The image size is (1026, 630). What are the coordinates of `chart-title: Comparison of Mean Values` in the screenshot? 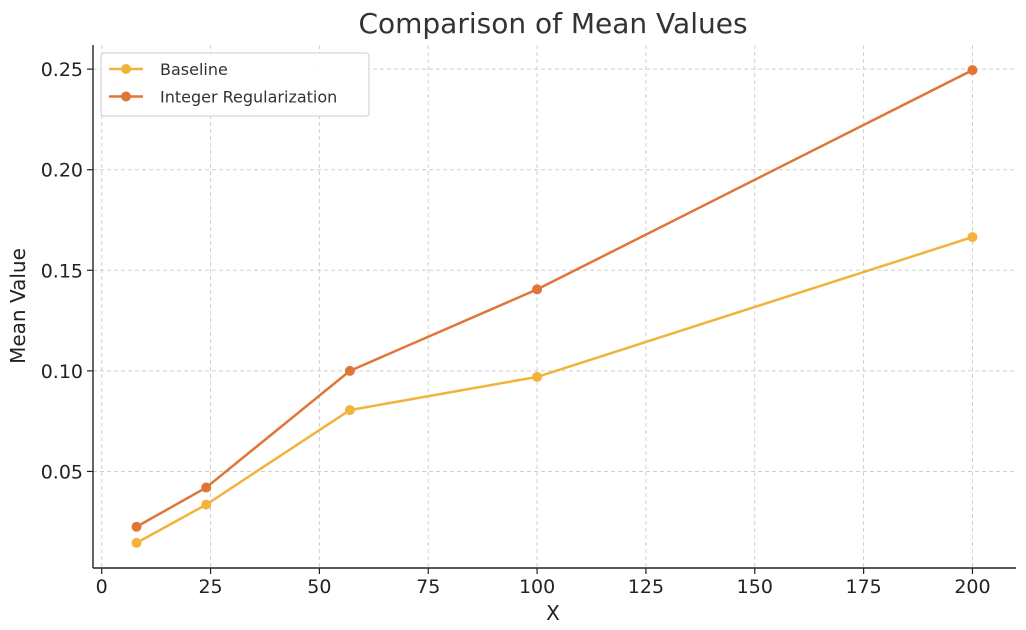 It's located at (552, 23).